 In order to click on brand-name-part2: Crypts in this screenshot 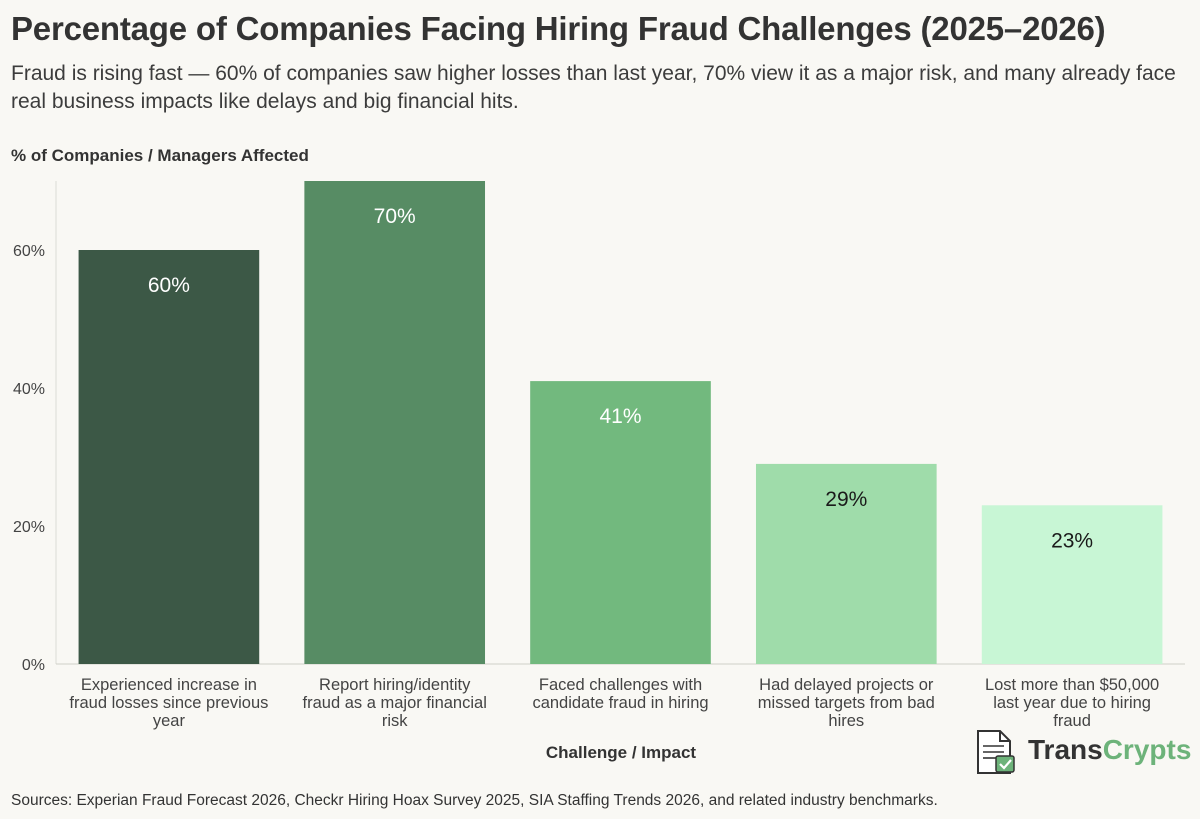, I will do `click(1147, 749)`.